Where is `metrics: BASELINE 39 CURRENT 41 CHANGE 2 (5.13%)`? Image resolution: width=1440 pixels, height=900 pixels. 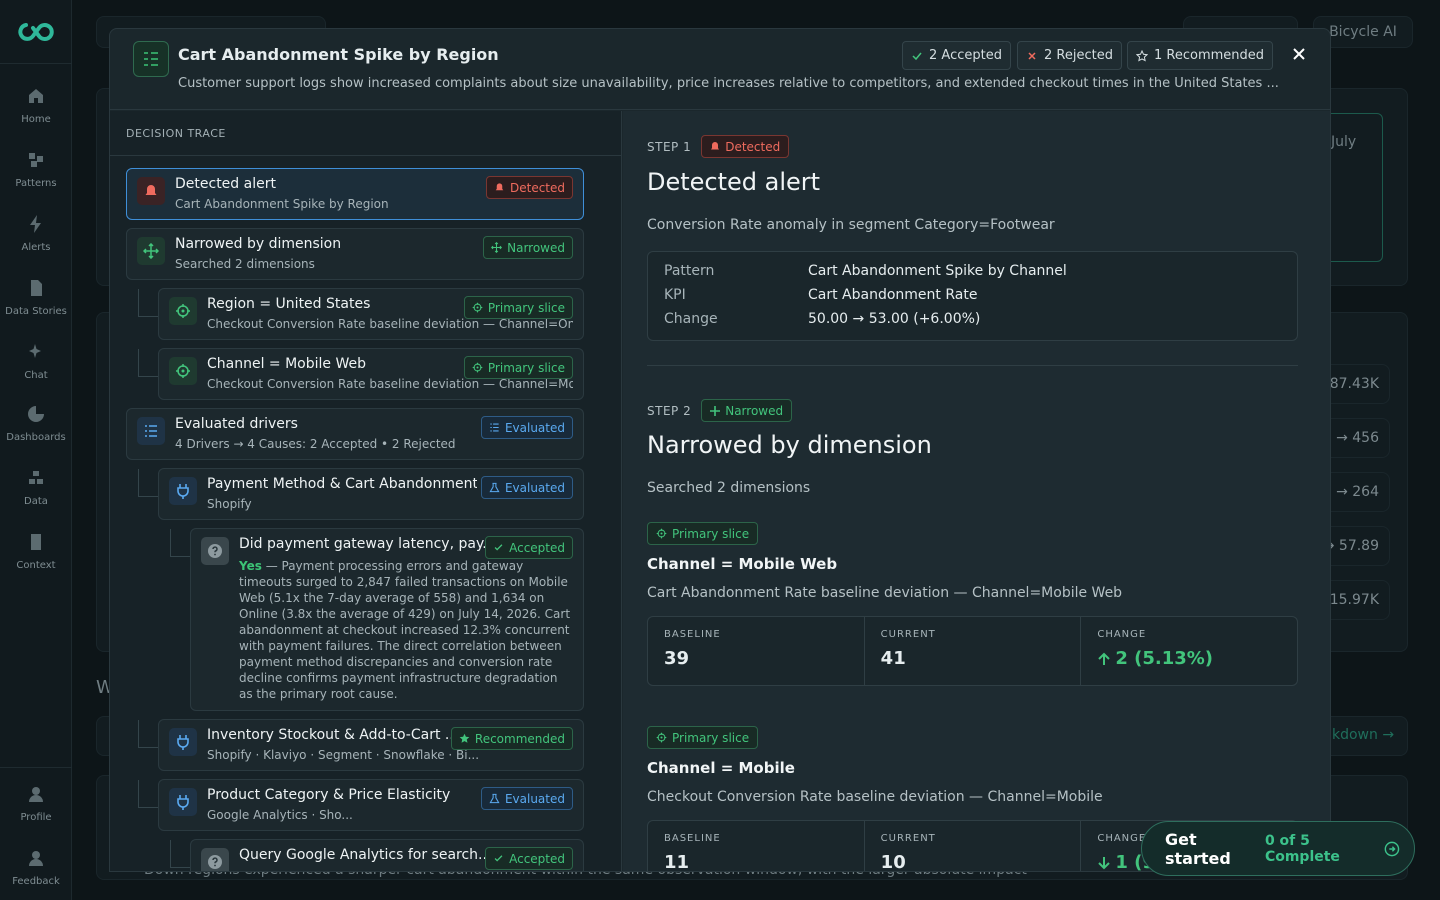 metrics: BASELINE 39 CURRENT 41 CHANGE 2 (5.13%) is located at coordinates (972, 651).